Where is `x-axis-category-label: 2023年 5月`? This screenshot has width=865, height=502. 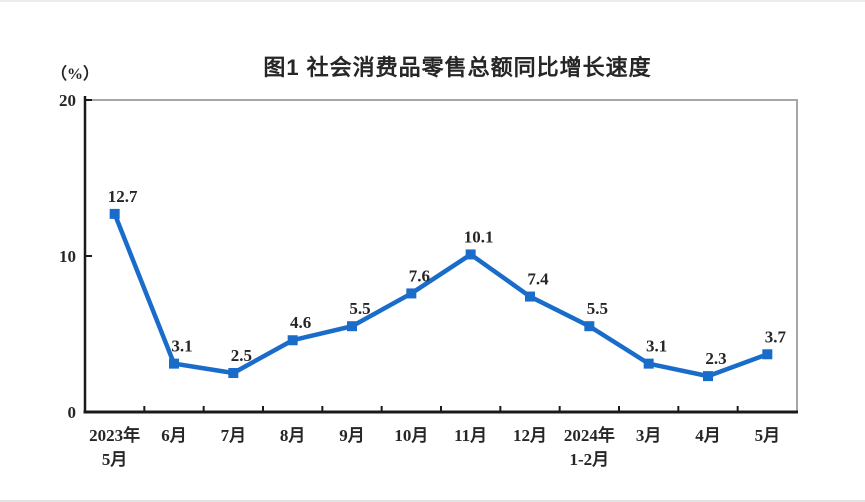 x-axis-category-label: 2023年 5月 is located at coordinates (114, 447).